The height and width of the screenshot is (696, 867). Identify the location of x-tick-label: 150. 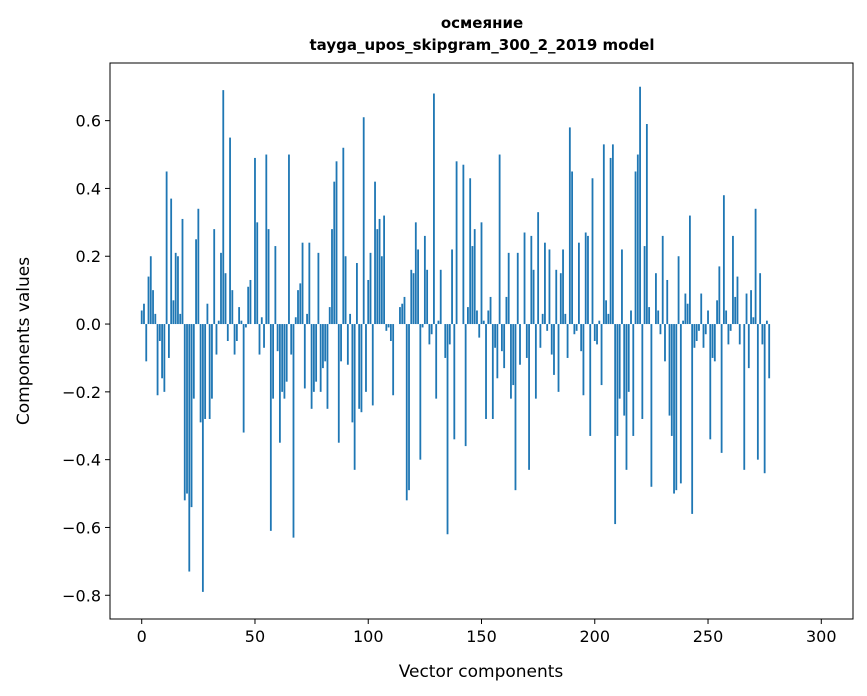
(481, 636).